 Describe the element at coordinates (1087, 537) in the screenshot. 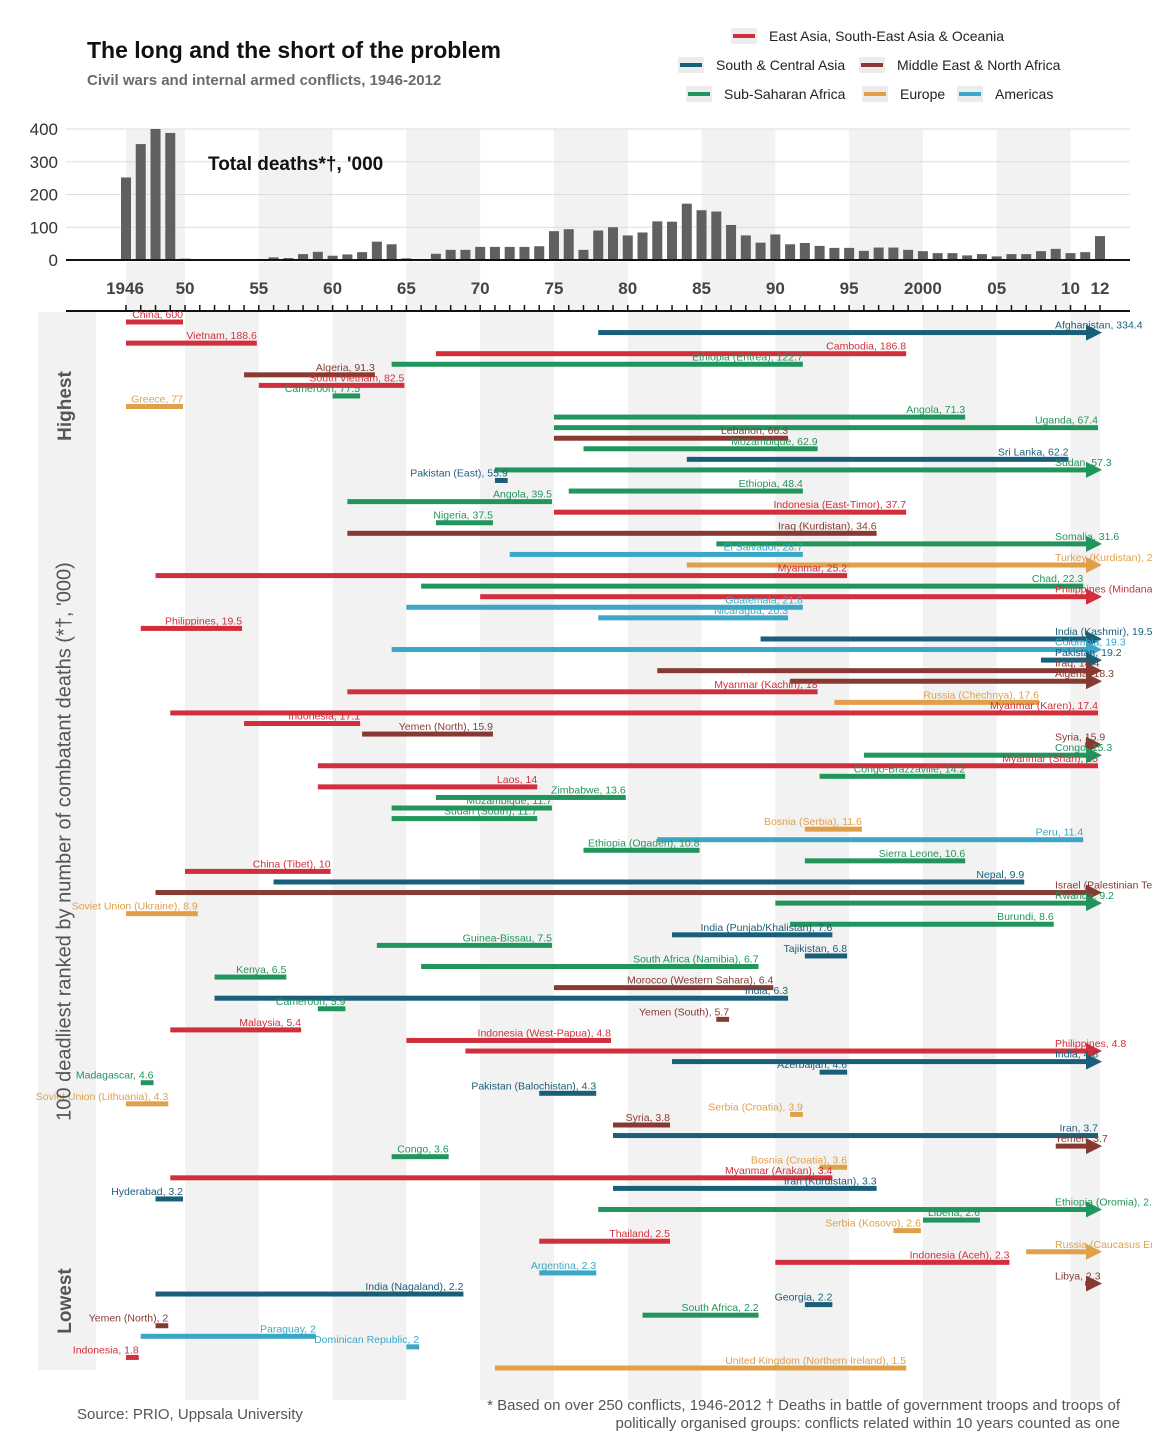

I see `conflict-label: Somalia, 31.6` at that location.